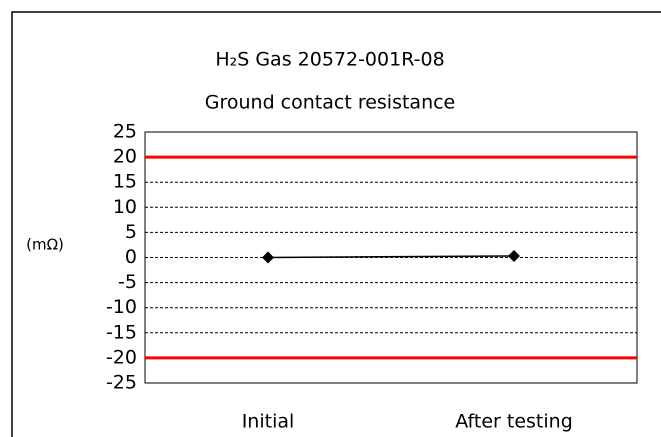 This screenshot has height=437, width=661. I want to click on y-axis-label: (mΩ), so click(45, 245).